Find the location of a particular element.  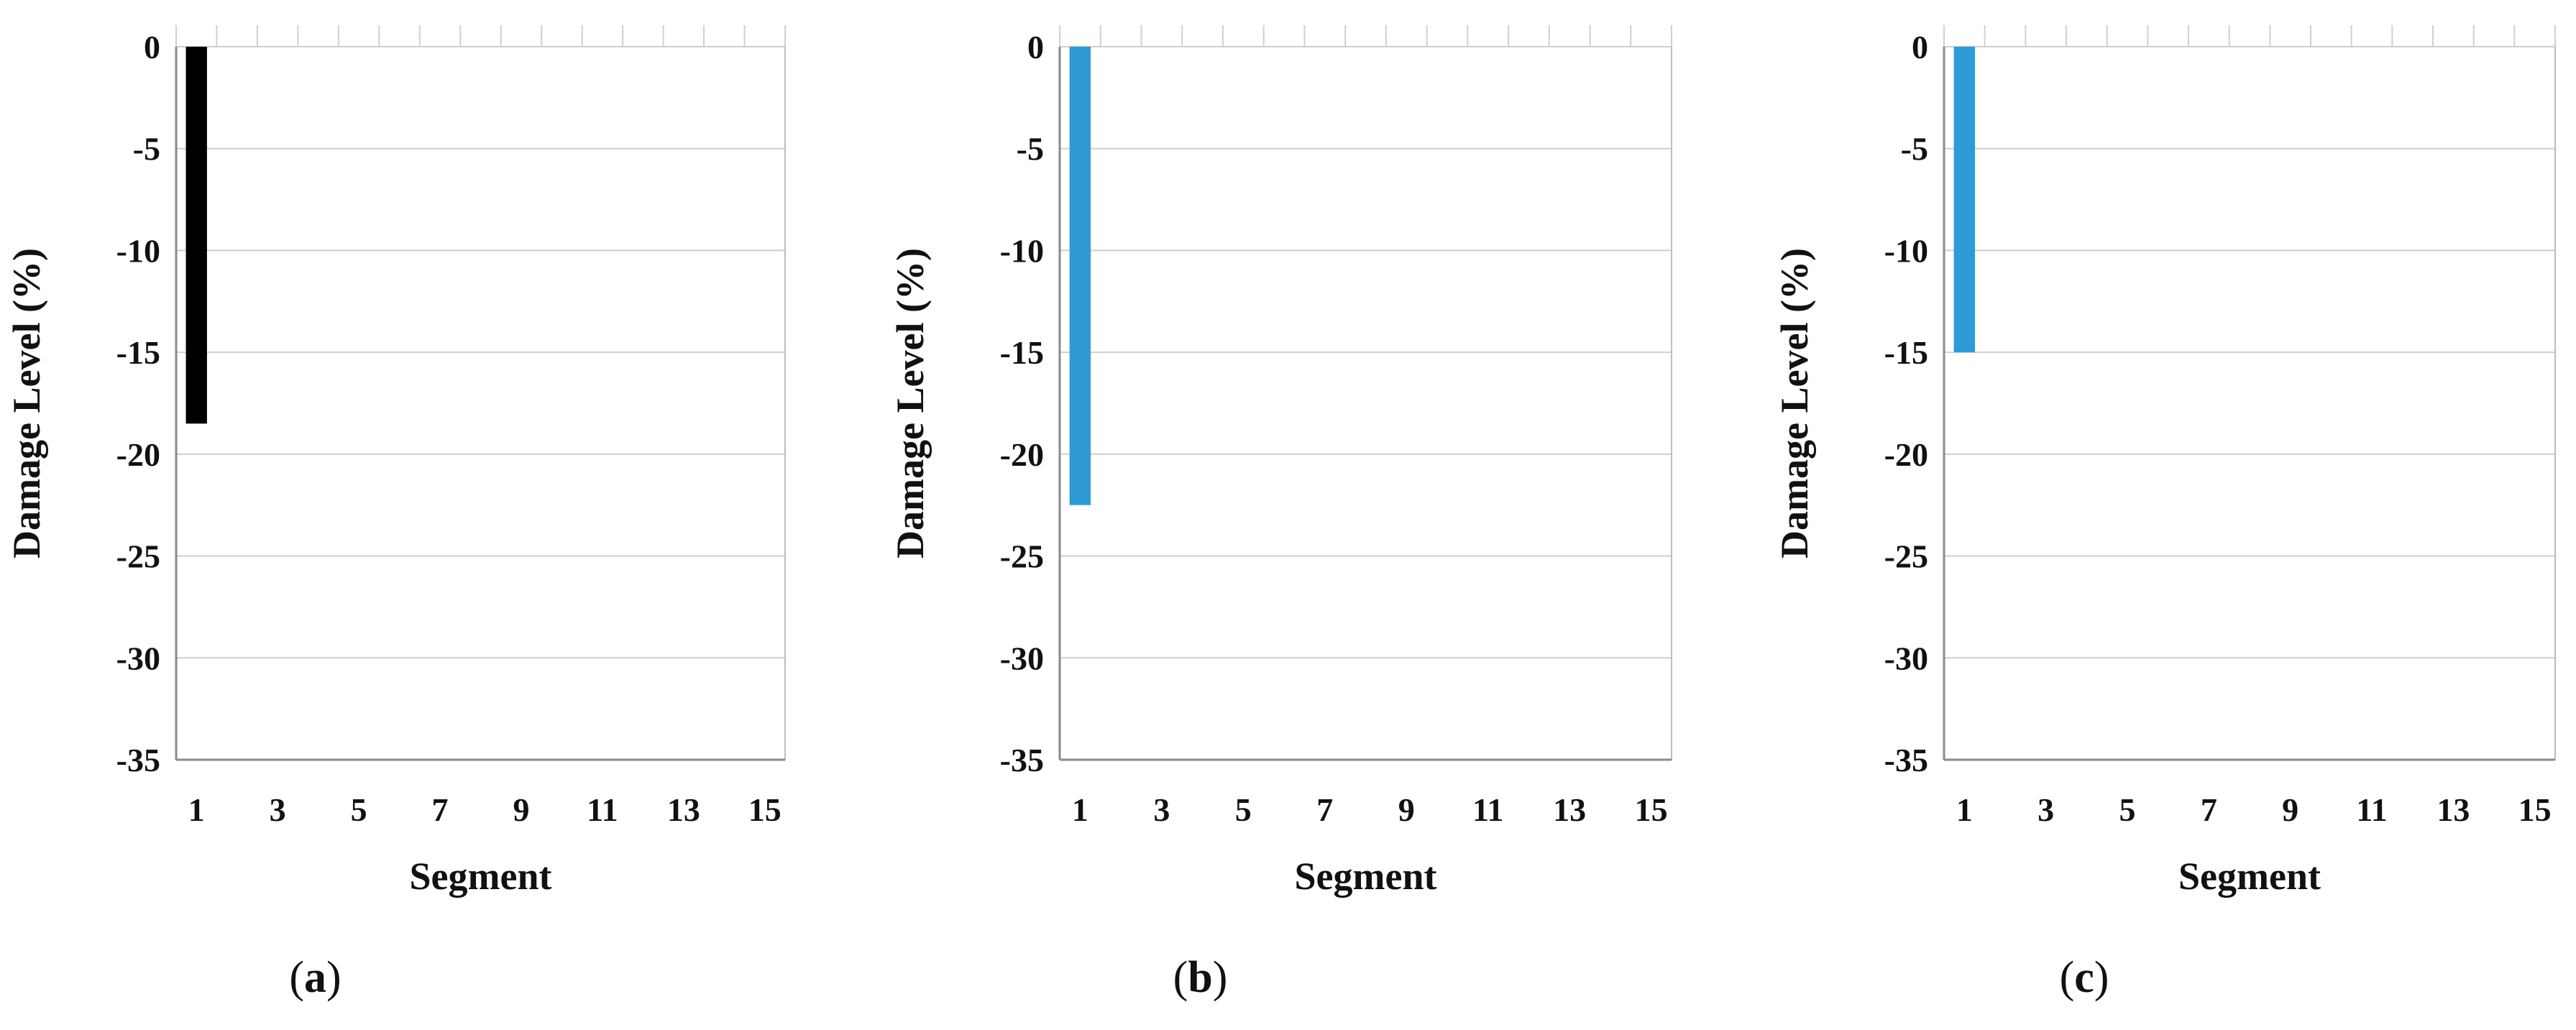

panel-label: (b) is located at coordinates (1200, 978).